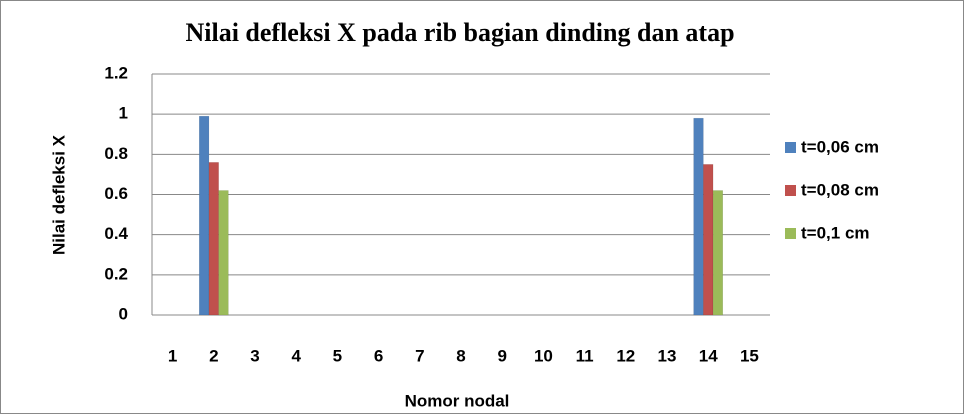 The image size is (964, 414). Describe the element at coordinates (625, 355) in the screenshot. I see `x-tick-label: 12` at that location.